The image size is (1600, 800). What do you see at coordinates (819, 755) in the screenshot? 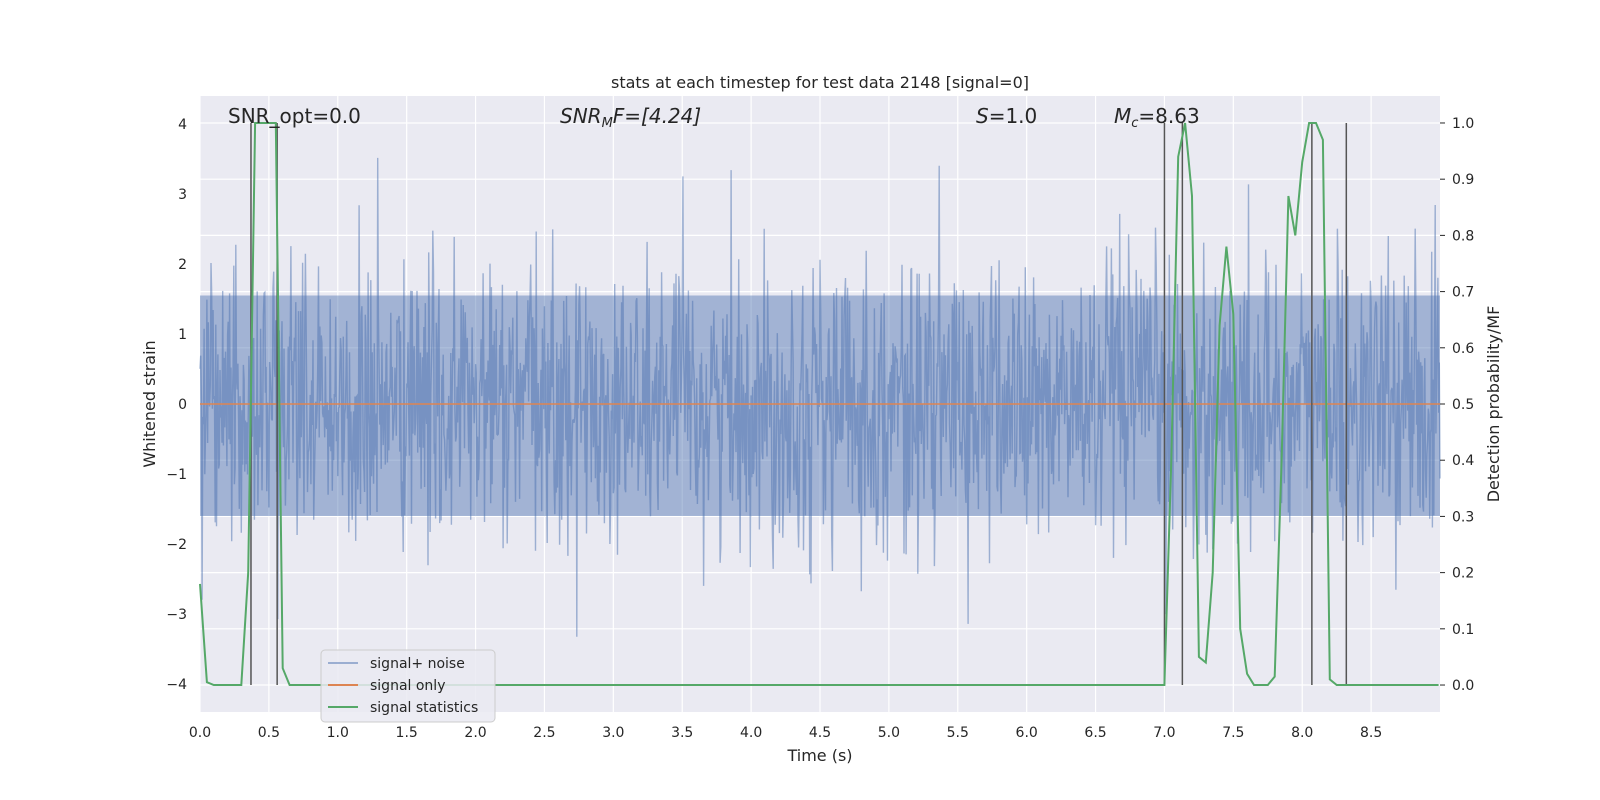
I see `x-axis-label: Time (s)` at bounding box center [819, 755].